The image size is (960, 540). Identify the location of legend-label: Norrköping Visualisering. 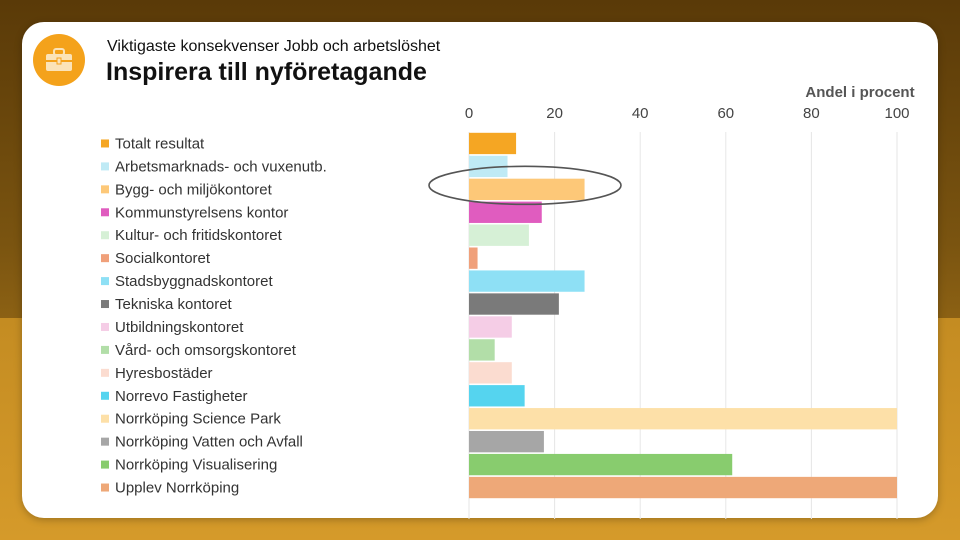
(196, 465).